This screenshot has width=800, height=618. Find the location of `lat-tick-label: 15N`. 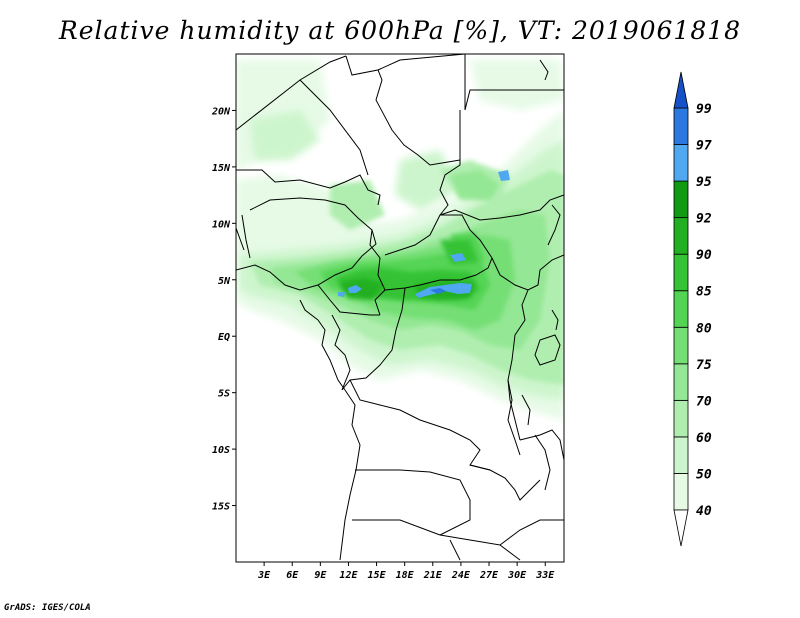

lat-tick-label: 15N is located at coordinates (221, 168).